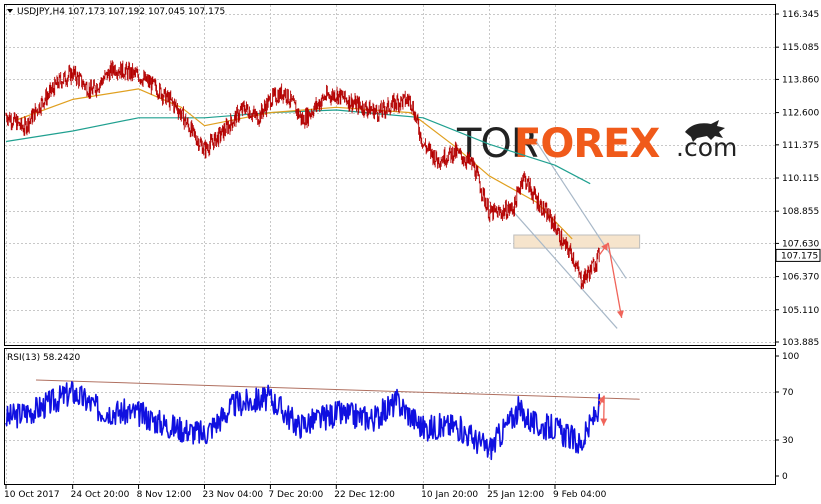 The image size is (821, 504). What do you see at coordinates (32, 495) in the screenshot?
I see `time-label: 10 Oct 2017` at bounding box center [32, 495].